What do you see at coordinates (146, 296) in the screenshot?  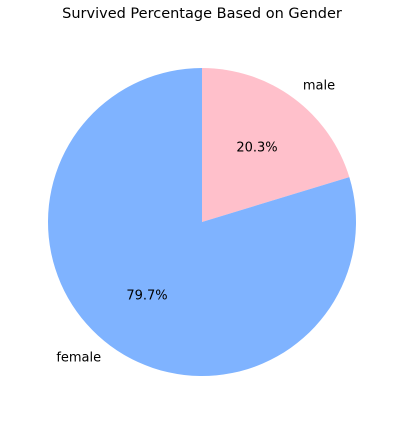 I see `percent-label-female: 79.7%` at bounding box center [146, 296].